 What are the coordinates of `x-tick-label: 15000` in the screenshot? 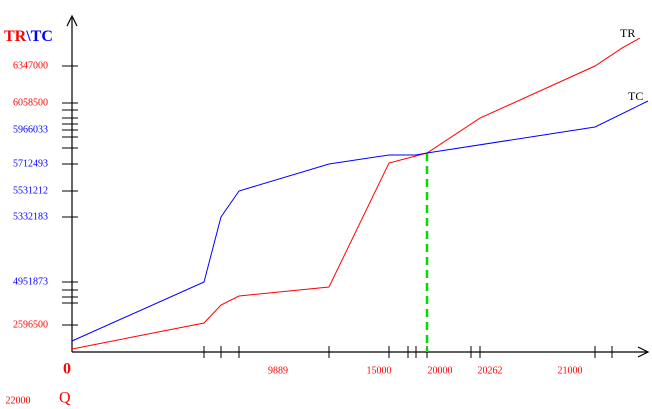 It's located at (379, 370).